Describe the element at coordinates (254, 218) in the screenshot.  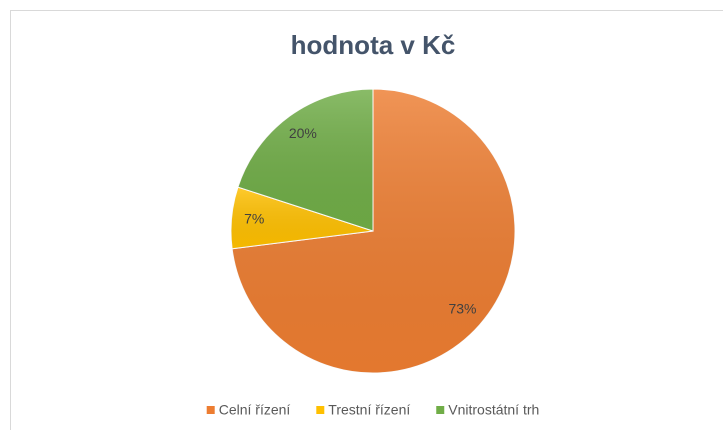
I see `data-label: 7%` at that location.